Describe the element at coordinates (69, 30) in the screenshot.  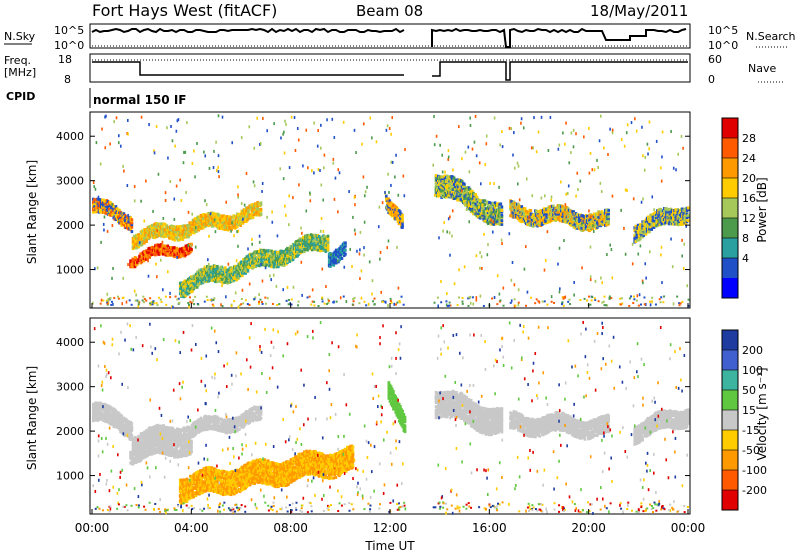
I see `noise-left-tick-top: 10^5` at that location.